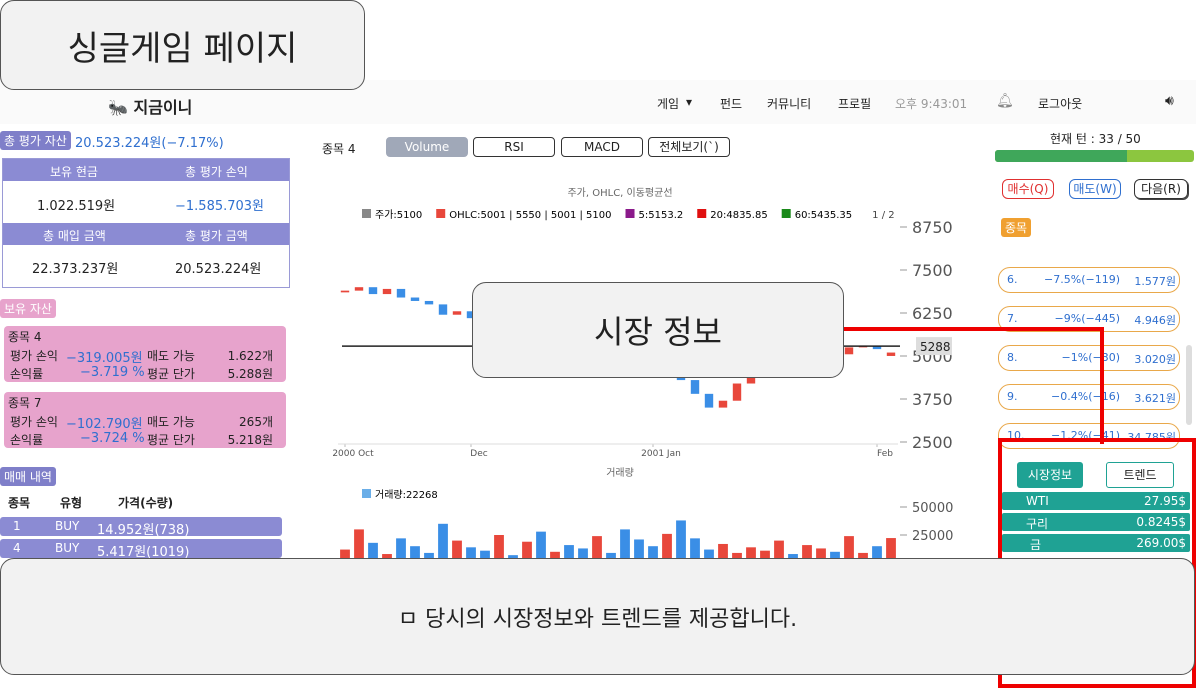  I want to click on total-assets: 20.523.224원(−7.17%), so click(149, 143).